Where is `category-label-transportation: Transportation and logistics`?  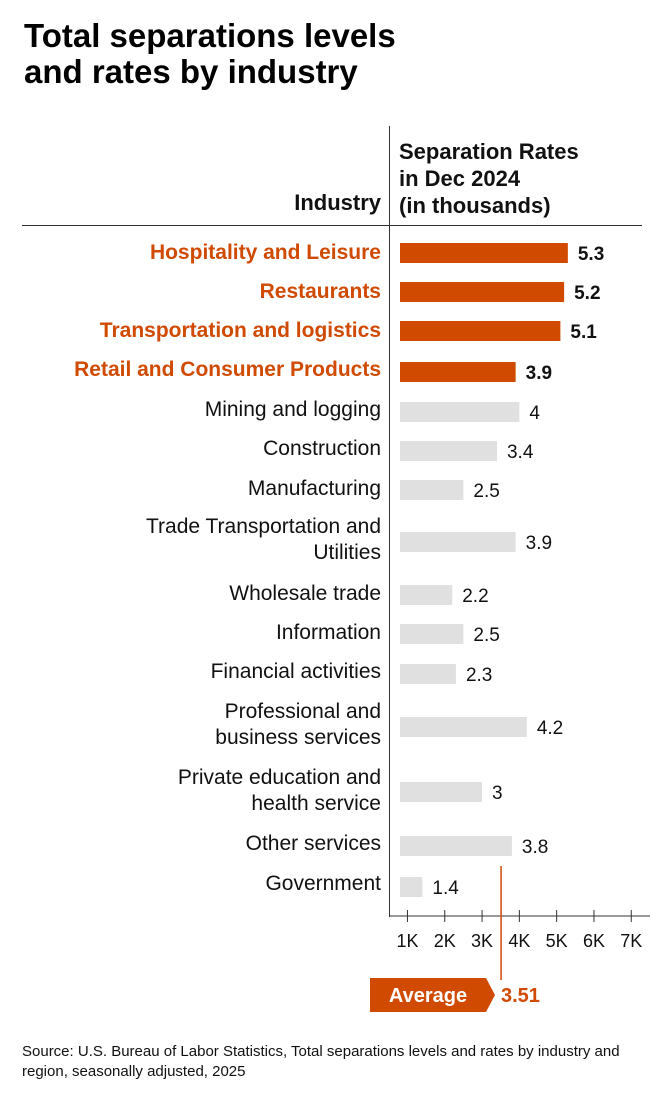
category-label-transportation: Transportation and logistics is located at coordinates (240, 330).